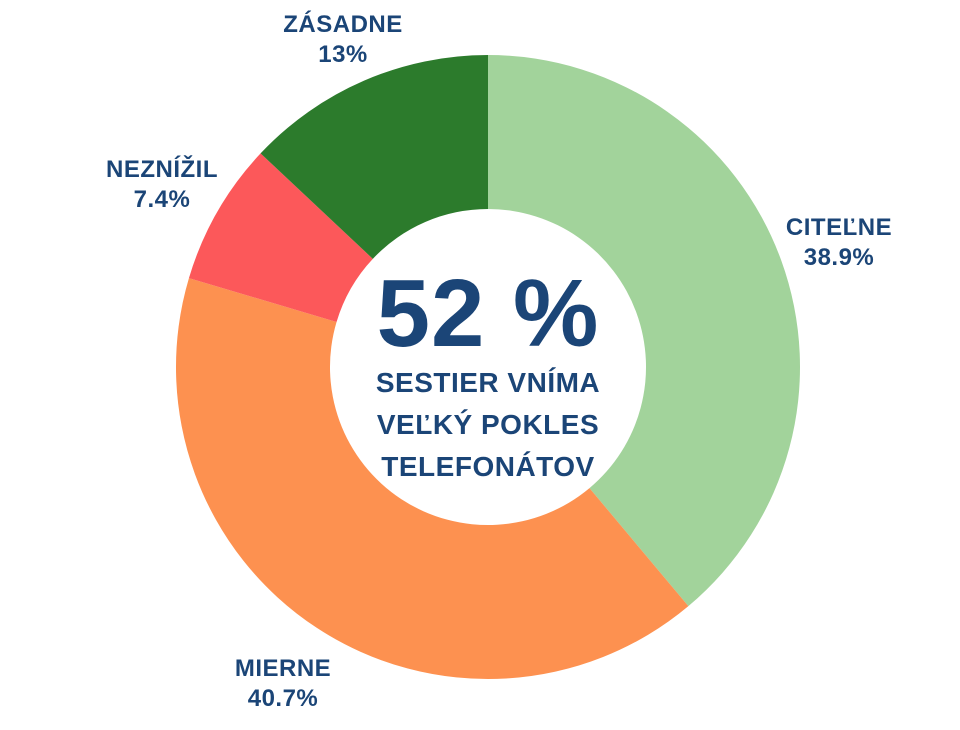 Image resolution: width=960 pixels, height=730 pixels. Describe the element at coordinates (162, 169) in the screenshot. I see `label-neznizil-name: NEZNÍŽIL` at that location.